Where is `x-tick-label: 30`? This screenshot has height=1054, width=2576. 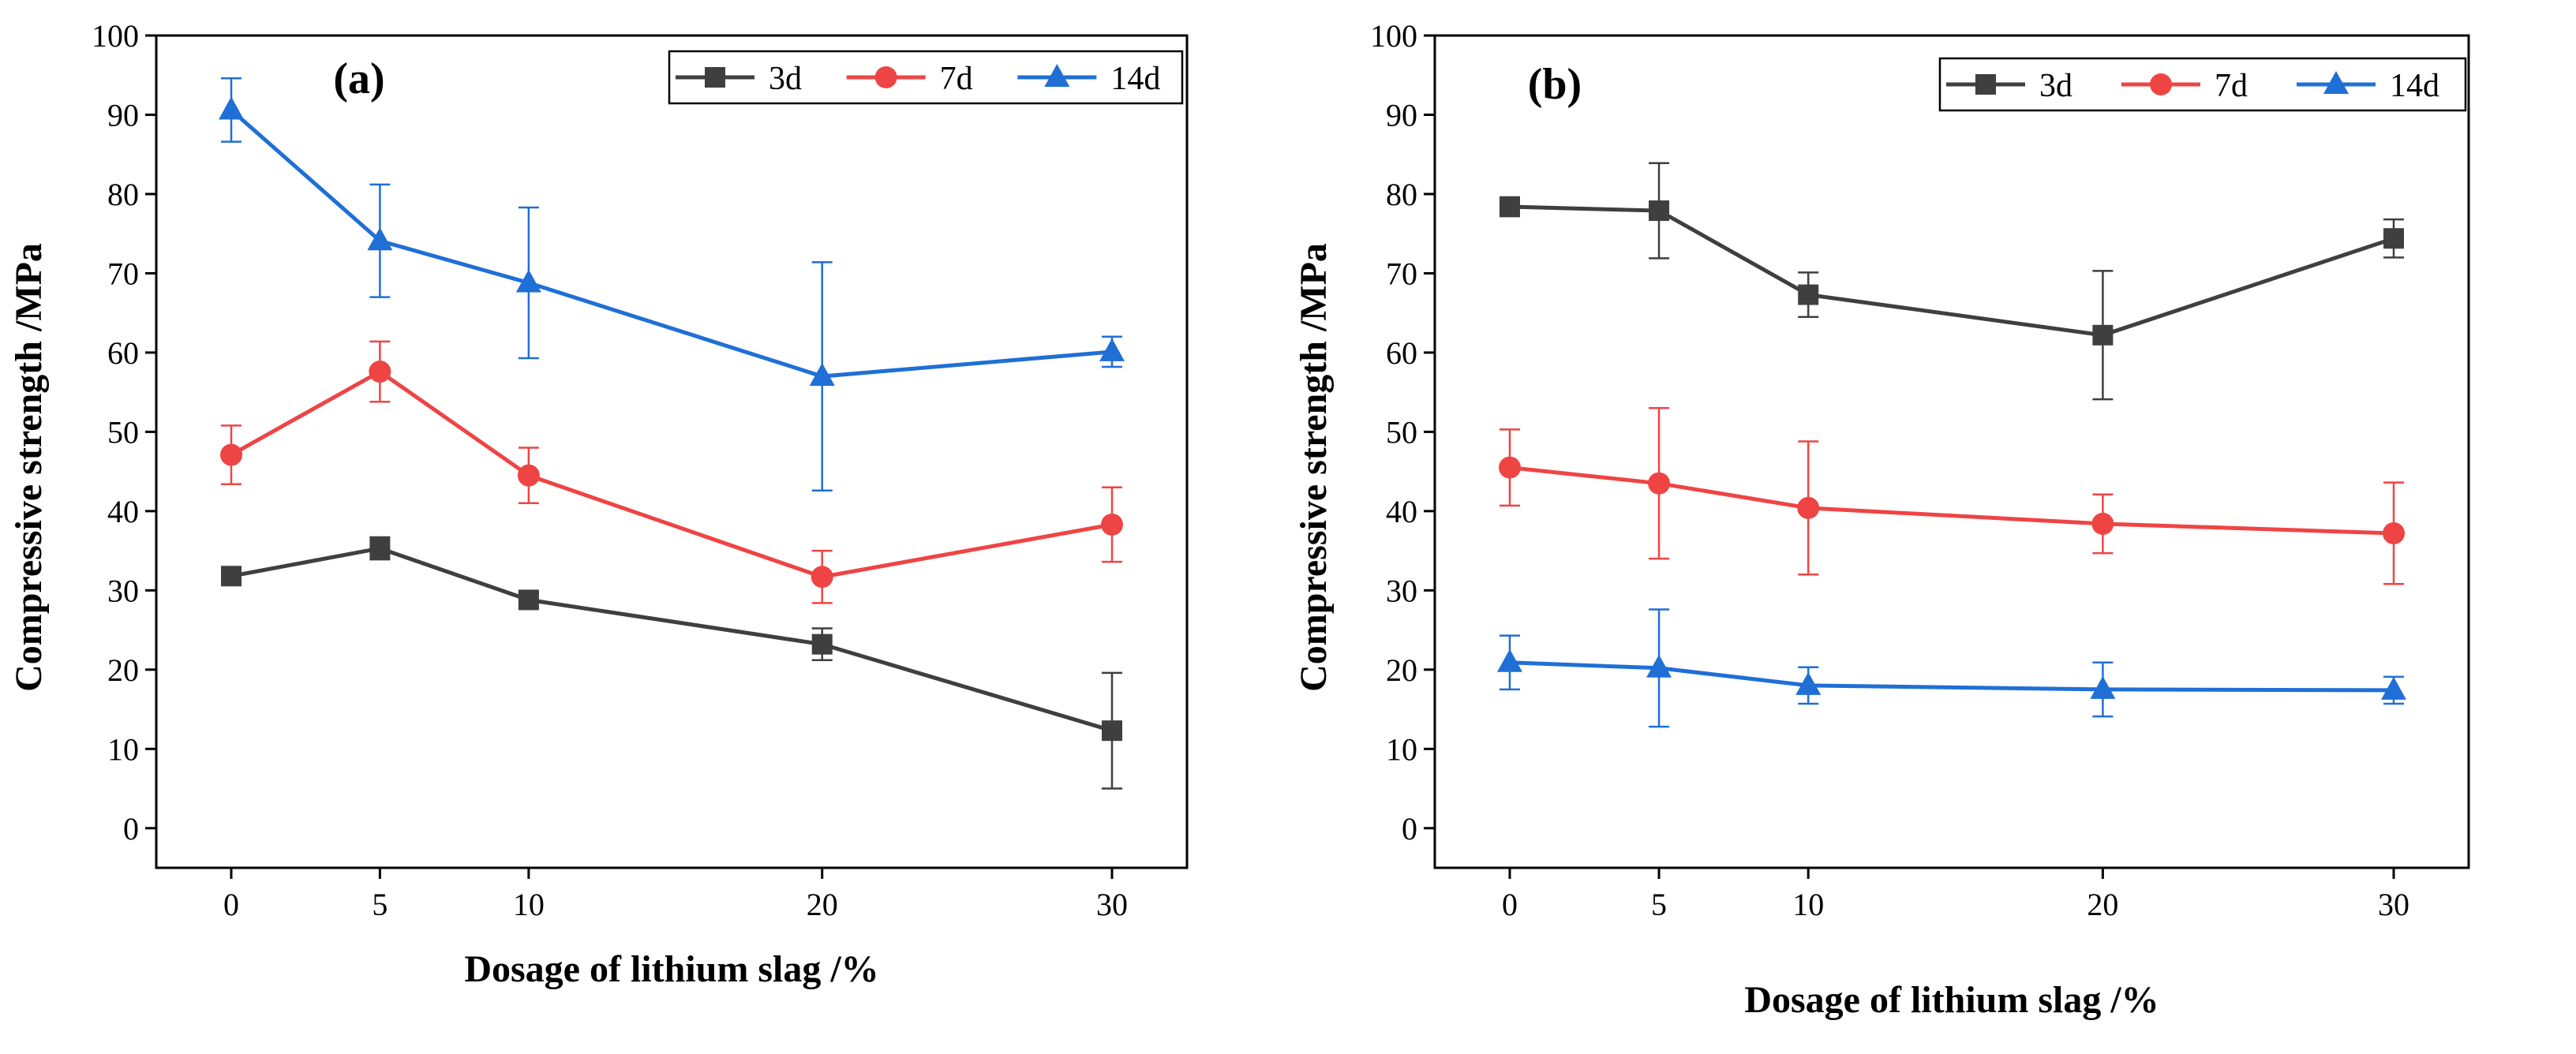
x-tick-label: 30 is located at coordinates (1112, 904).